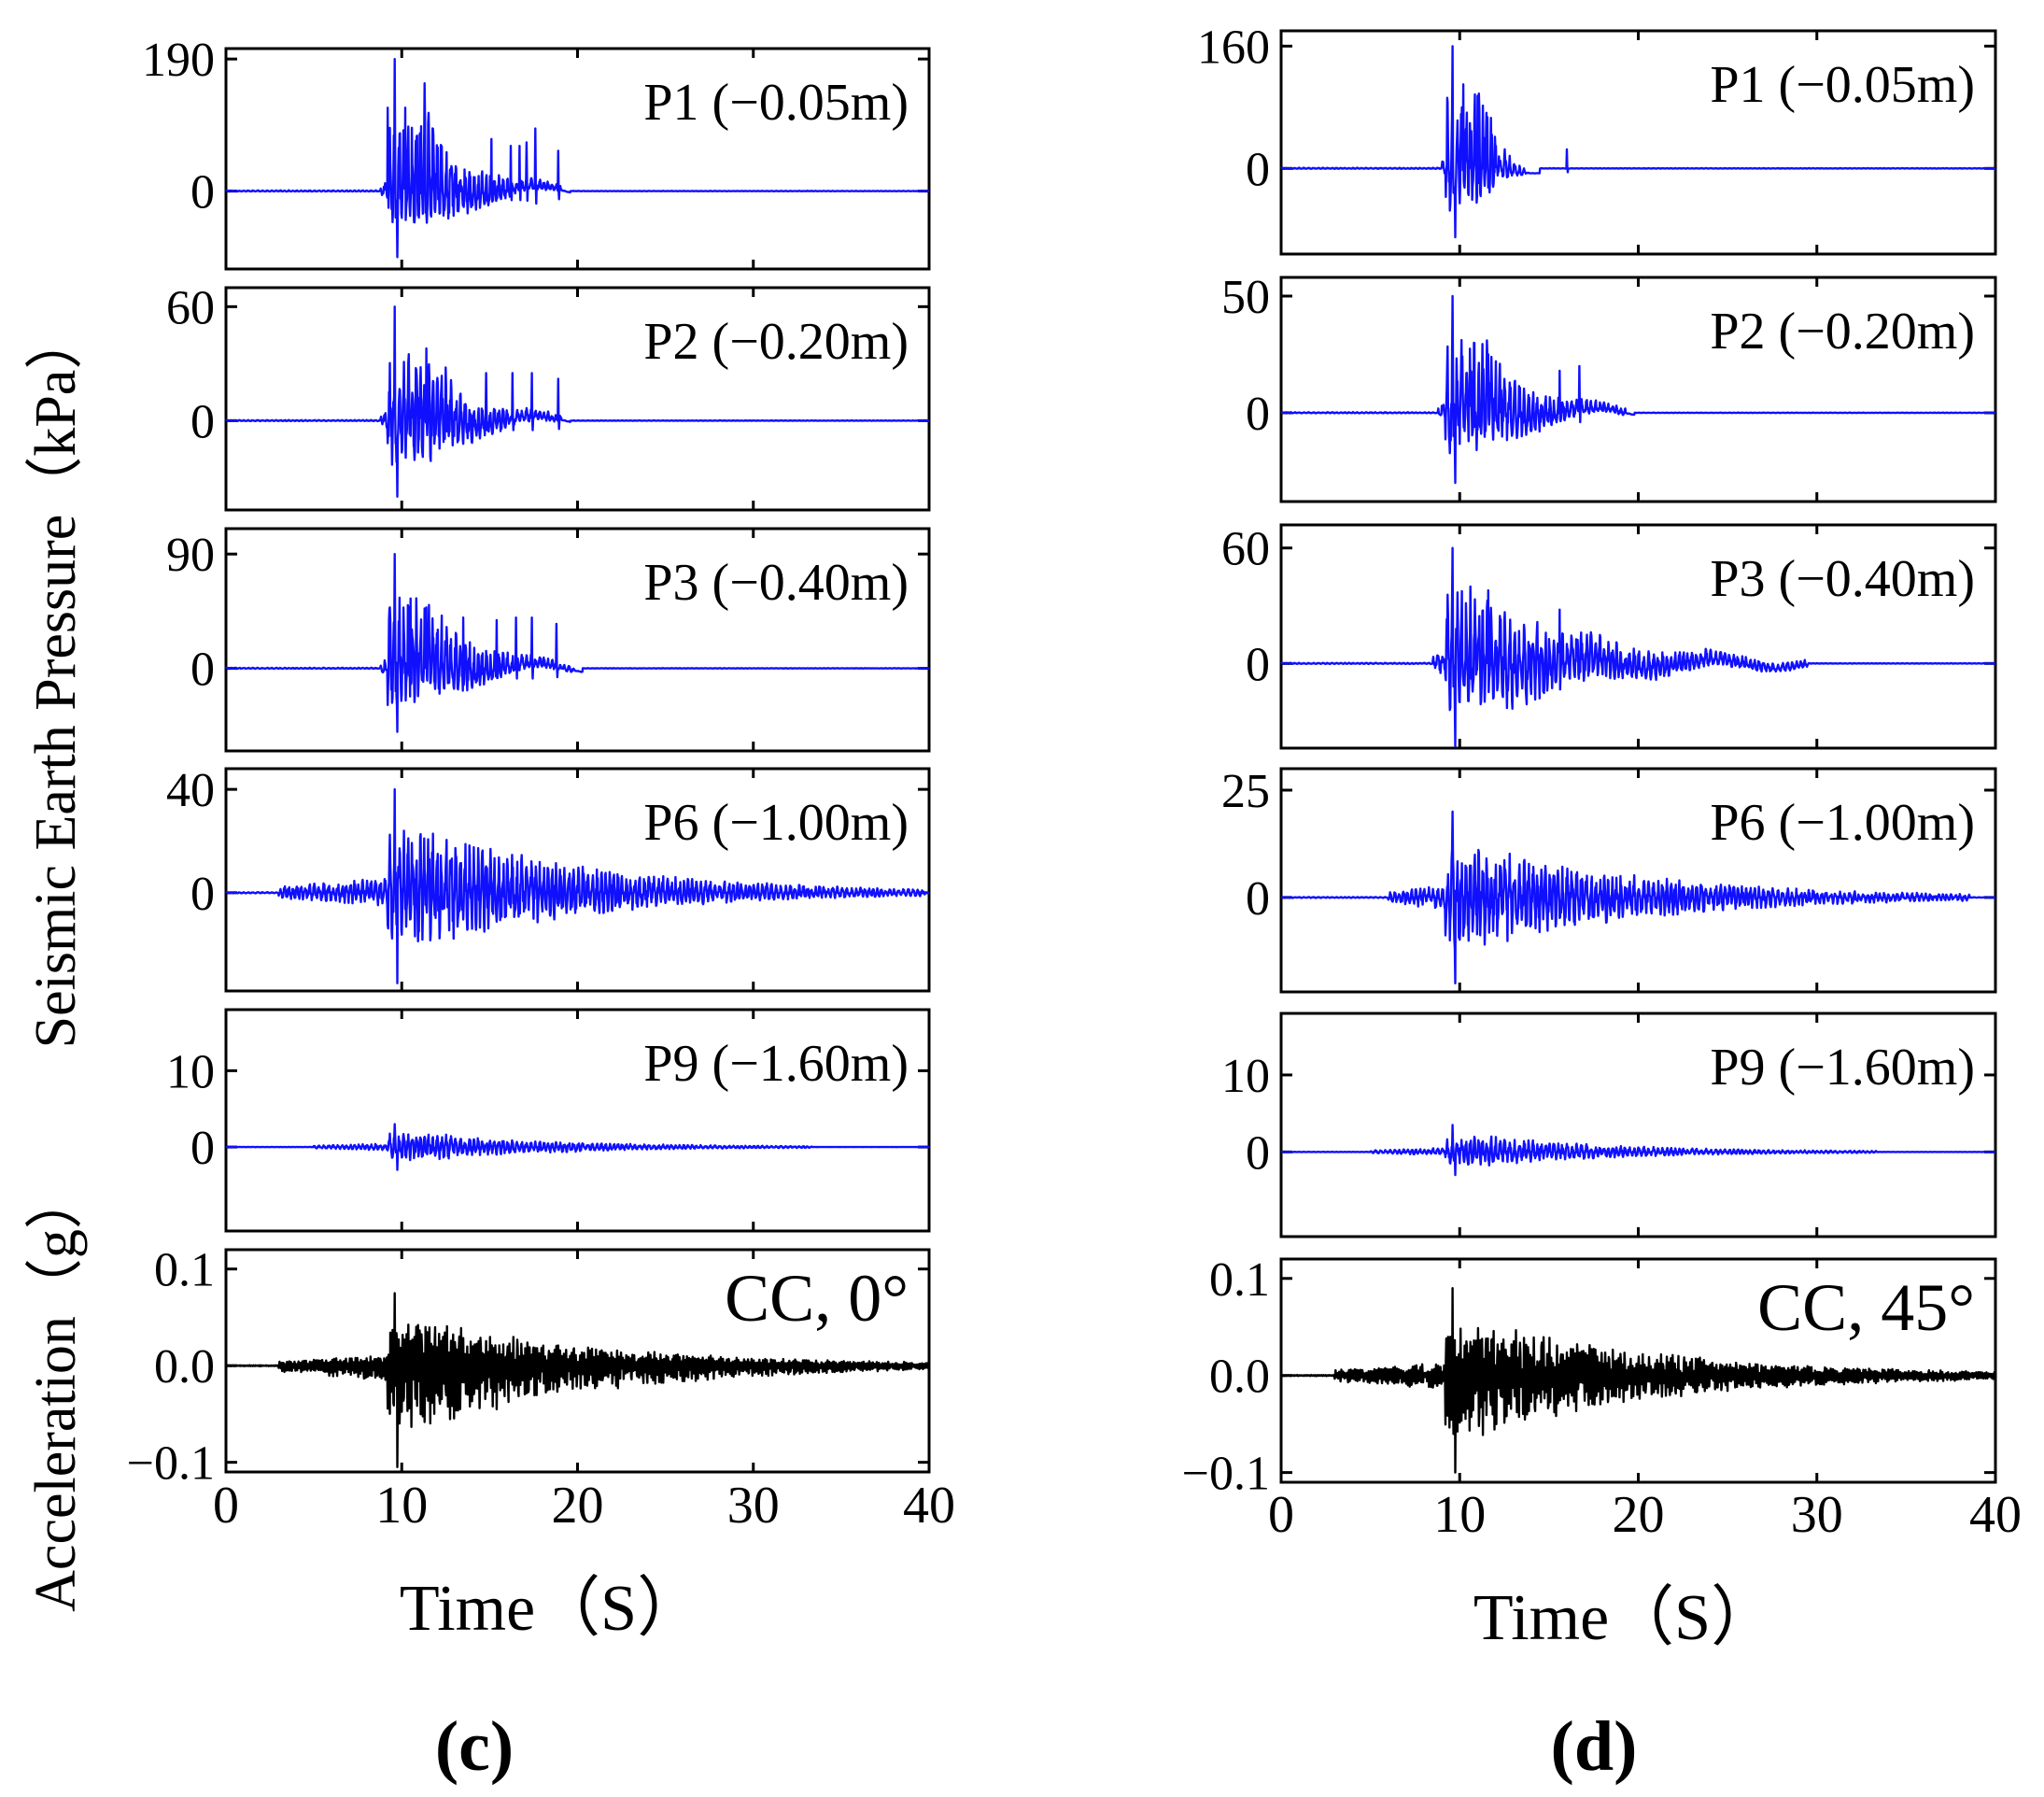 The height and width of the screenshot is (1797, 2044). I want to click on subplot-d-4: 25 0 P6 (−1.00m), so click(1609, 879).